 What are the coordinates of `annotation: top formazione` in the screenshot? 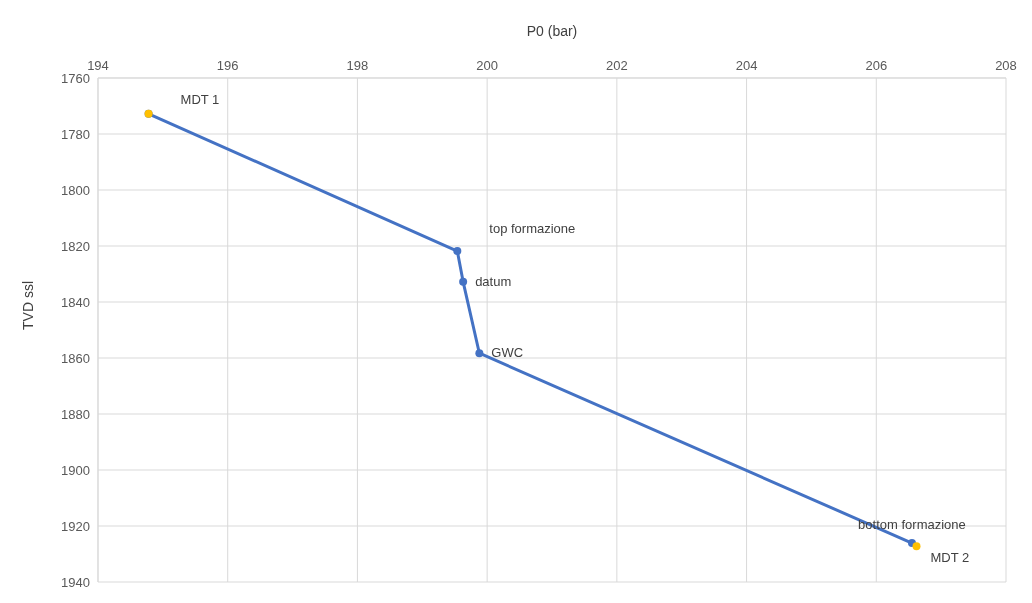 It's located at (532, 229).